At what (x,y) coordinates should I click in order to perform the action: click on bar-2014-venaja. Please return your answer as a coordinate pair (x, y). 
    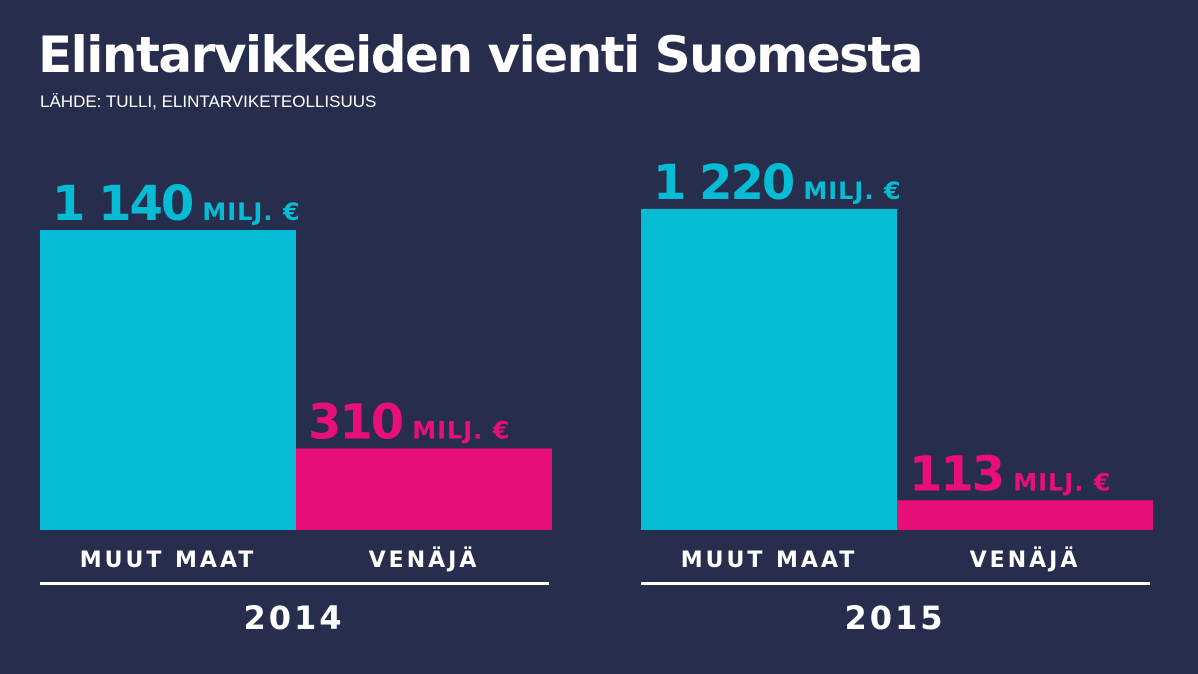
    Looking at the image, I should click on (424, 489).